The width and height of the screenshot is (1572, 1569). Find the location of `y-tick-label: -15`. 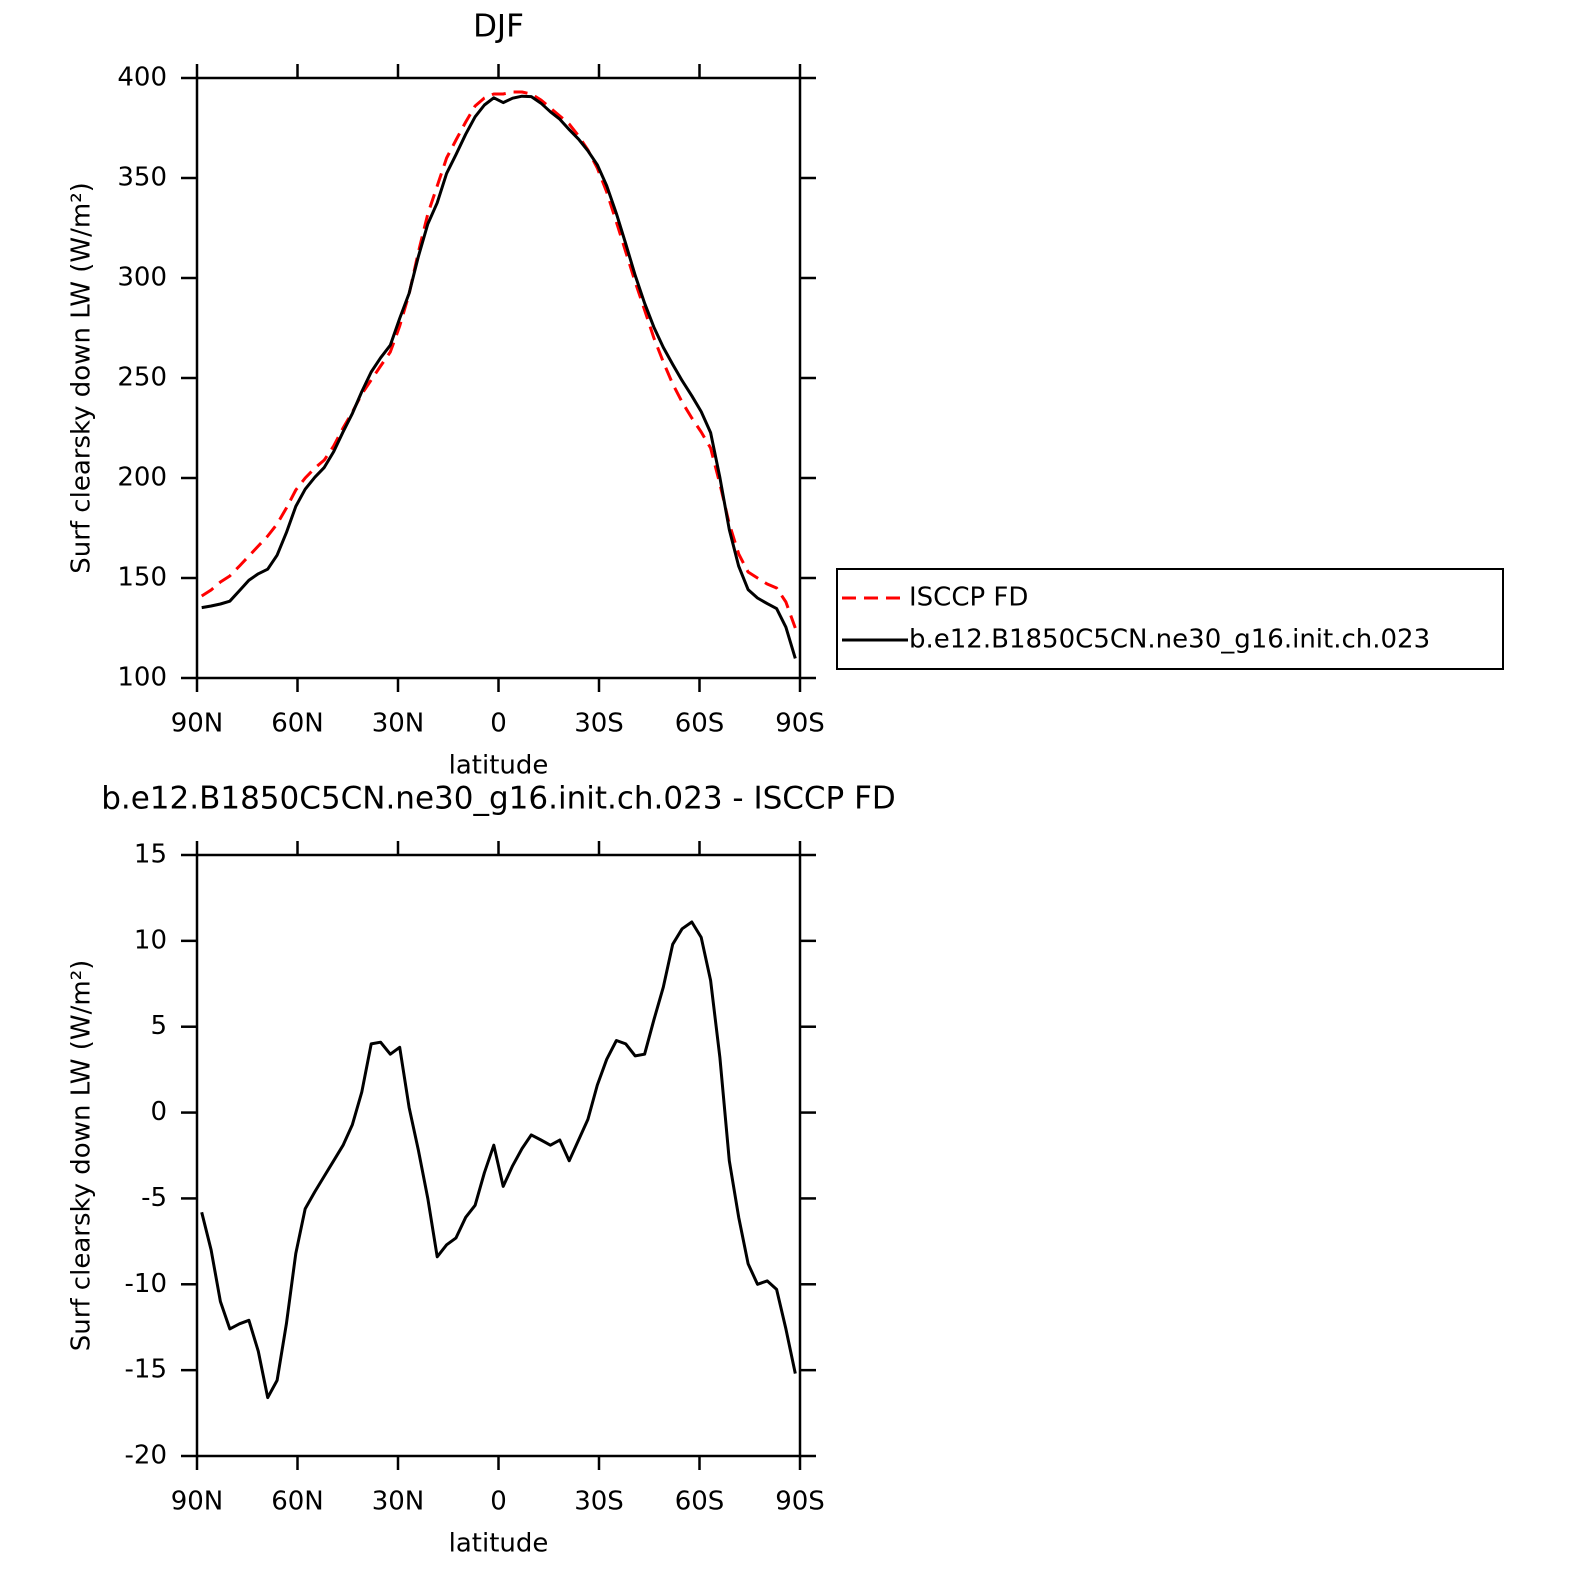

y-tick-label: -15 is located at coordinates (146, 1370).